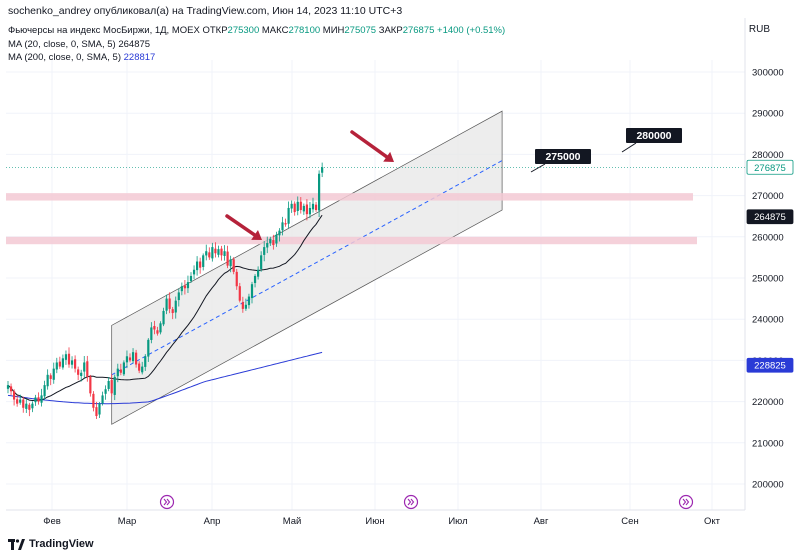  Describe the element at coordinates (81, 57) in the screenshot. I see `legend-ma200: MA (200, close, 0, SMA, 5) 228817` at that location.